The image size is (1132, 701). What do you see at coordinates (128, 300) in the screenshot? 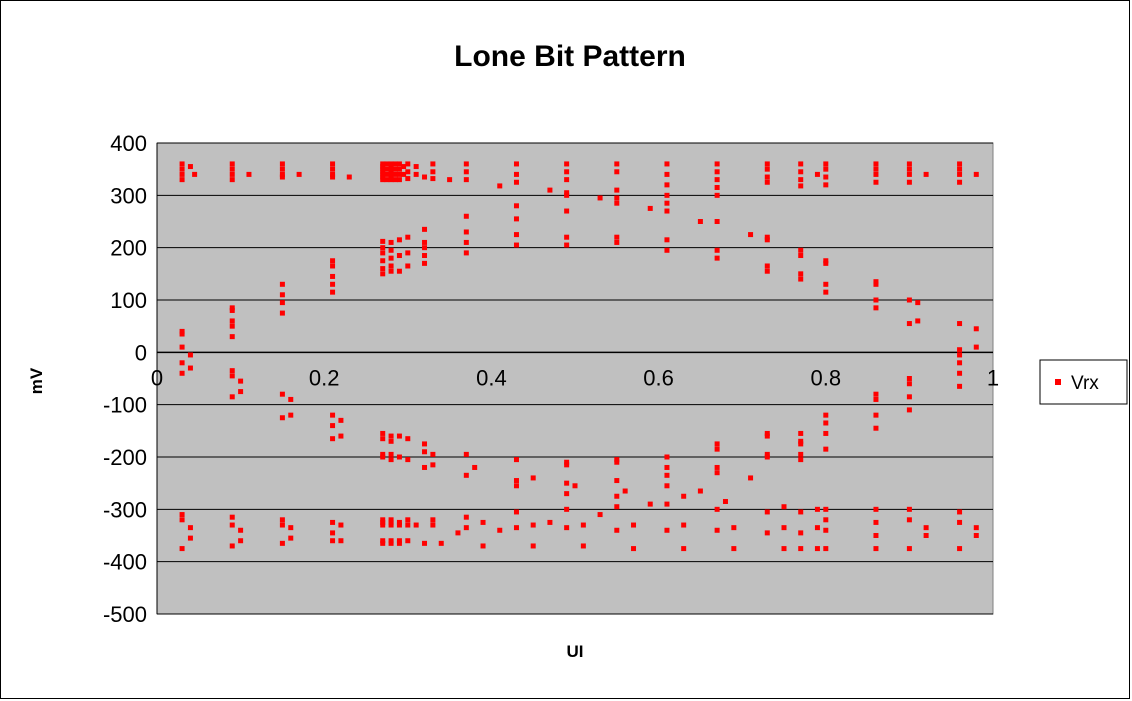
I see `y-tick-label: 100` at bounding box center [128, 300].